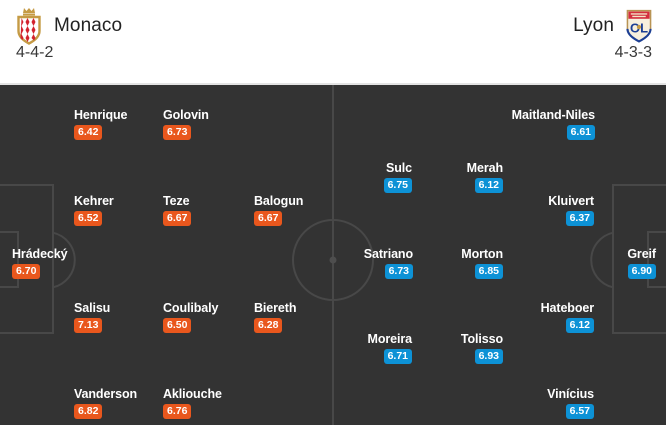  What do you see at coordinates (390, 339) in the screenshot?
I see `player-name: Moreira` at bounding box center [390, 339].